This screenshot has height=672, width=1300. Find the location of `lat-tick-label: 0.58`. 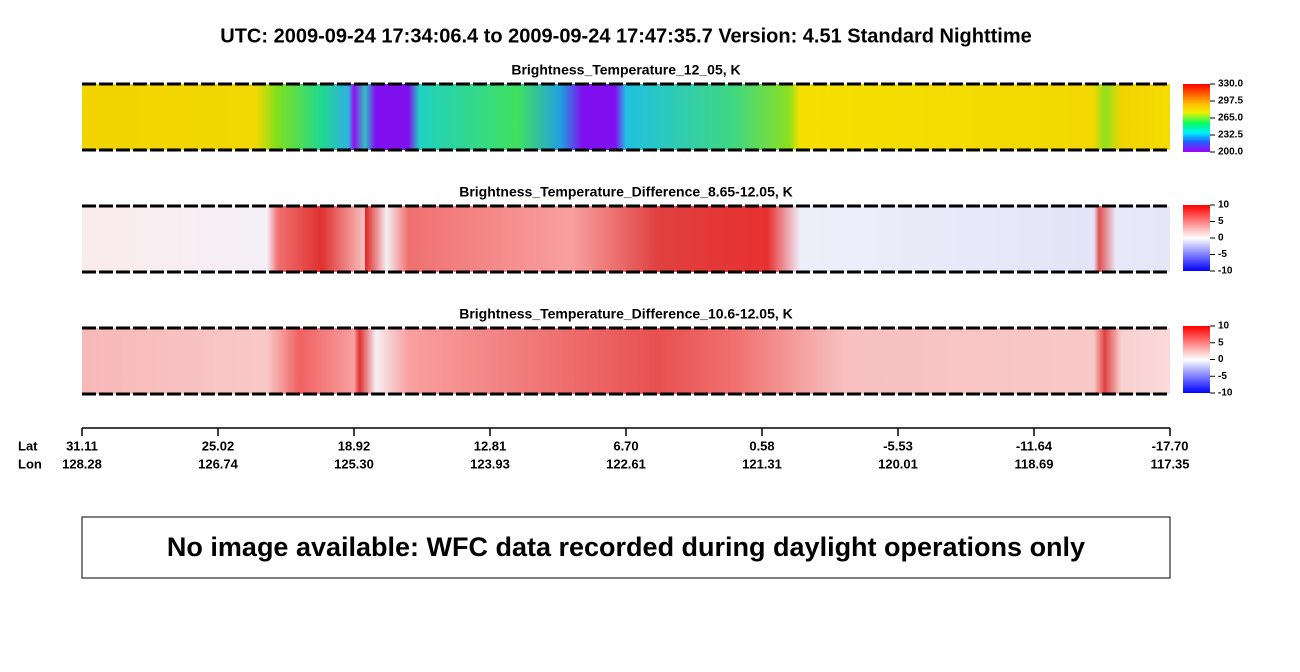

lat-tick-label: 0.58 is located at coordinates (761, 445).